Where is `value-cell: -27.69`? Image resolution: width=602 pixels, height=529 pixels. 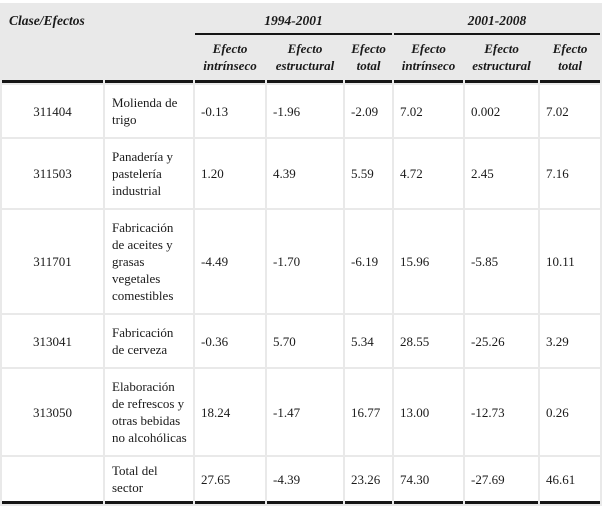 value-cell: -27.69 is located at coordinates (502, 480).